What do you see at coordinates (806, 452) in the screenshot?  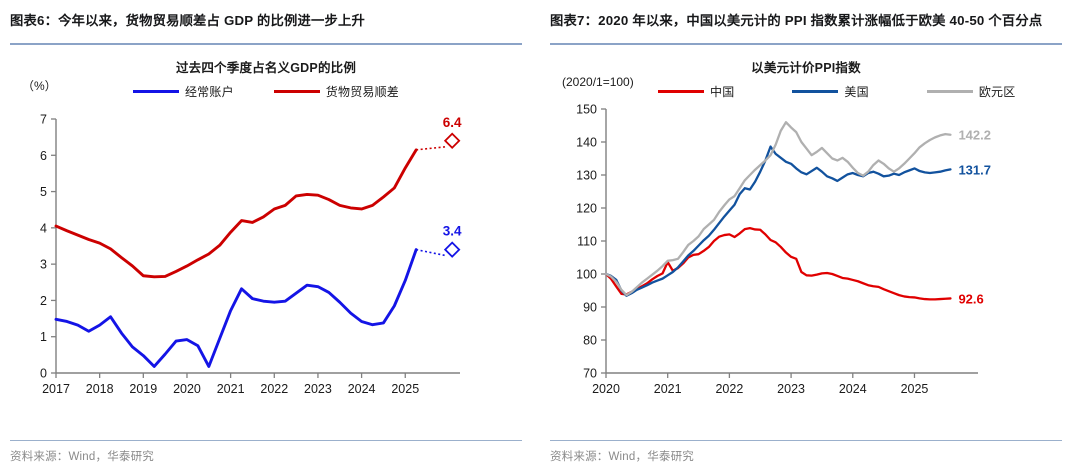 I see `chart-right-footer: 资料来源：Wind，华泰研究` at bounding box center [806, 452].